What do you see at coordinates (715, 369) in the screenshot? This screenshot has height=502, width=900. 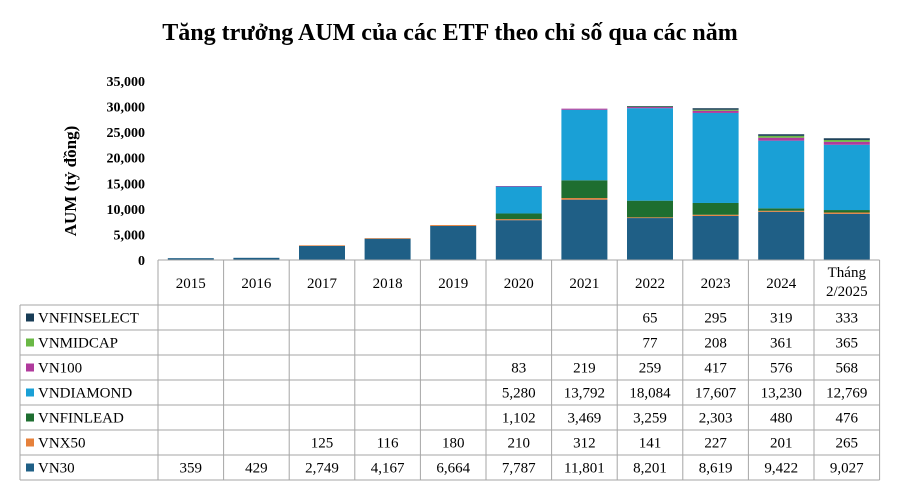 I see `data-label: 417` at bounding box center [715, 369].